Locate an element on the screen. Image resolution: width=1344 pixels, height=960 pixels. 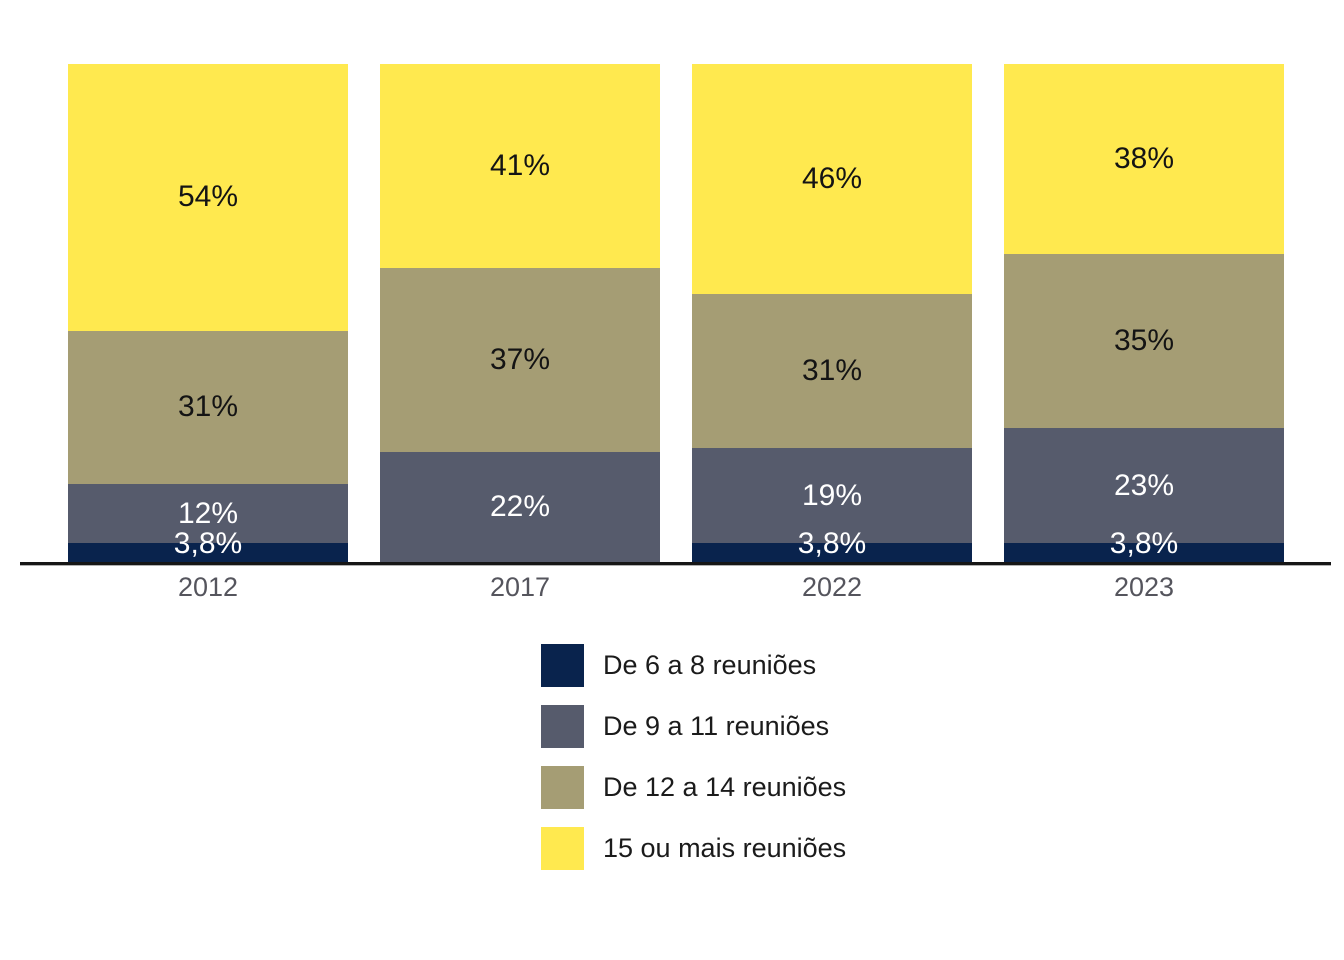
x-axis-label-2022: 2022 is located at coordinates (832, 587).